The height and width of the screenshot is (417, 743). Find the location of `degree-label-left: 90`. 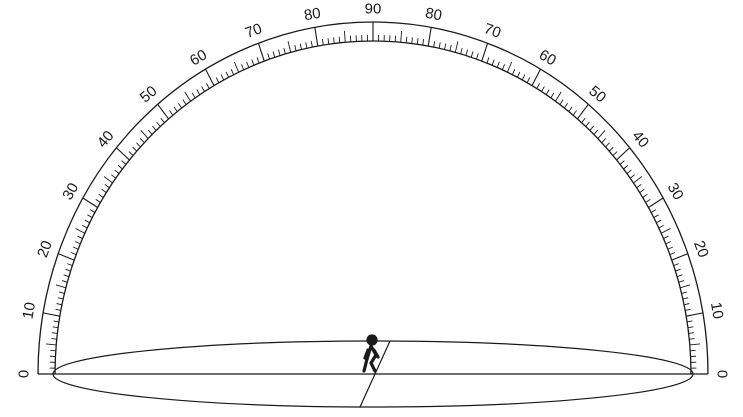

degree-label-left: 90 is located at coordinates (373, 9).